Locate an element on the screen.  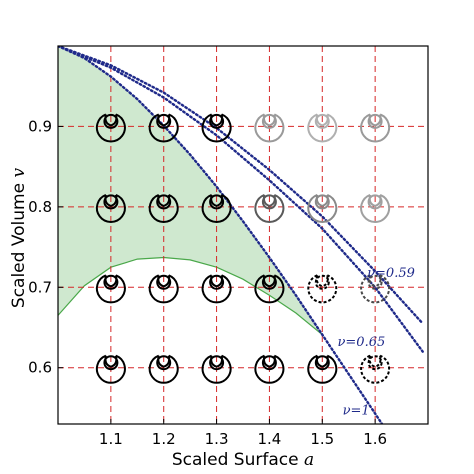
y-tick-label: 0.7 is located at coordinates (40, 287).